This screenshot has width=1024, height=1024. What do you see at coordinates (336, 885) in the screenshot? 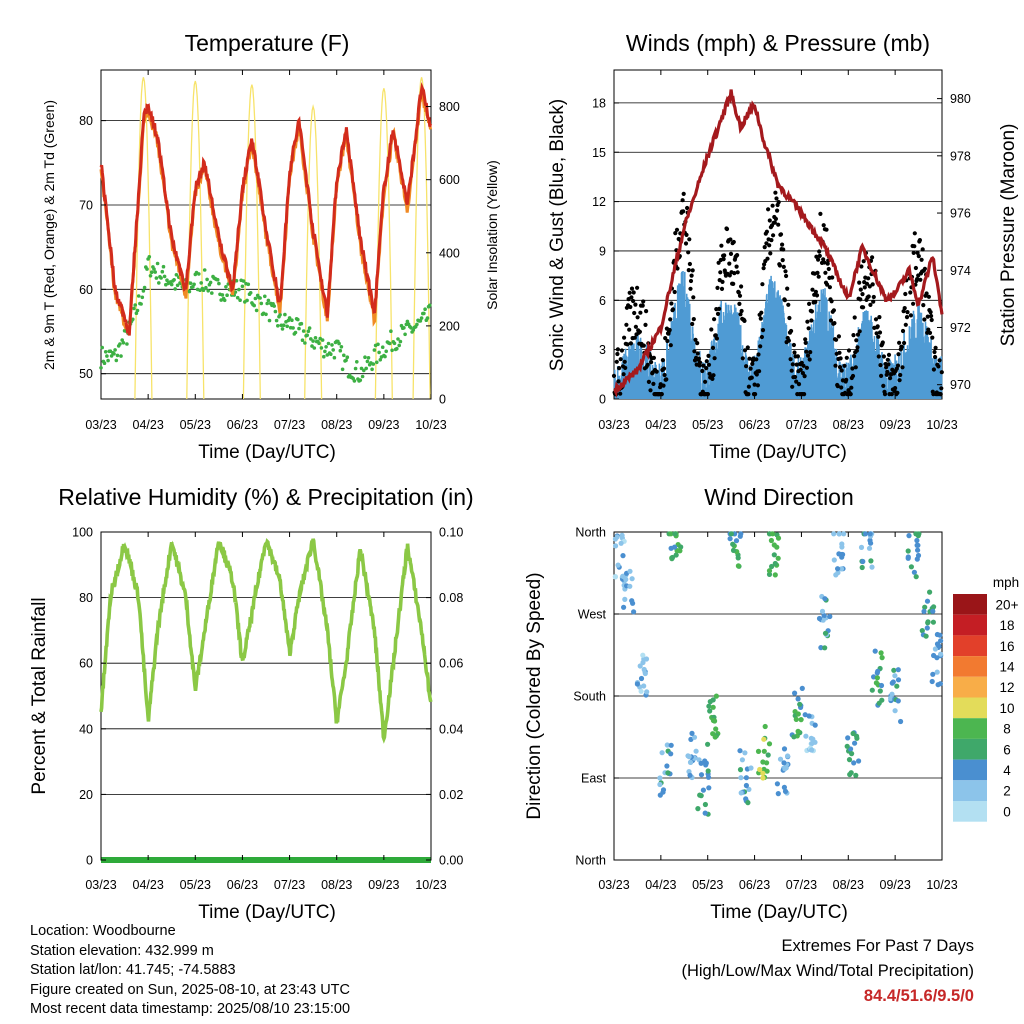
I see `x-tick-label: 08/23` at bounding box center [336, 885].